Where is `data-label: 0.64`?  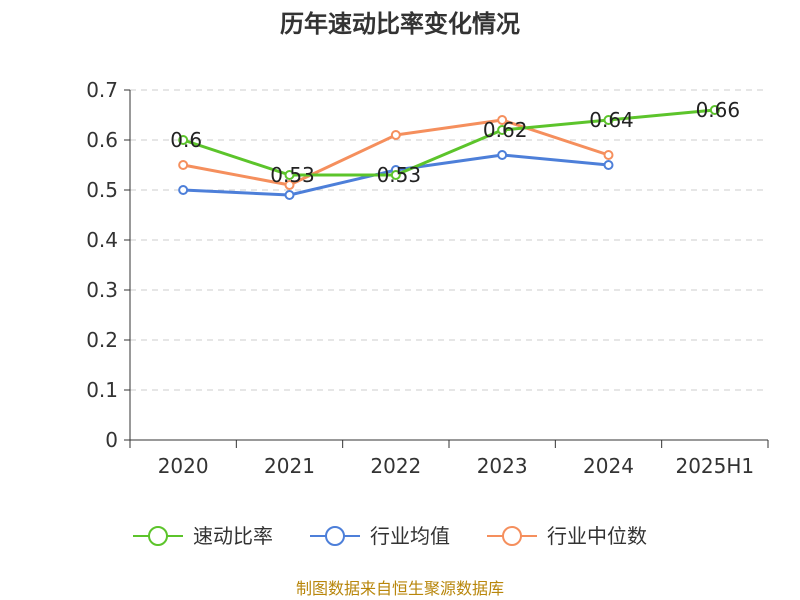
data-label: 0.64 is located at coordinates (611, 120).